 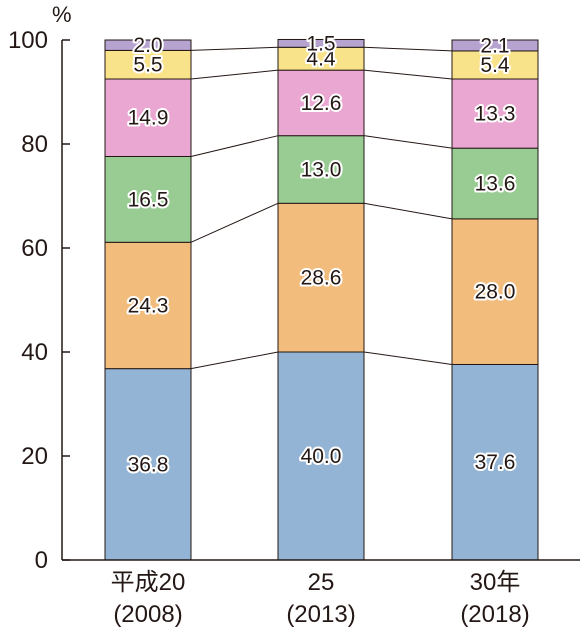 What do you see at coordinates (320, 614) in the screenshot?
I see `x-category-year: (2013)` at bounding box center [320, 614].